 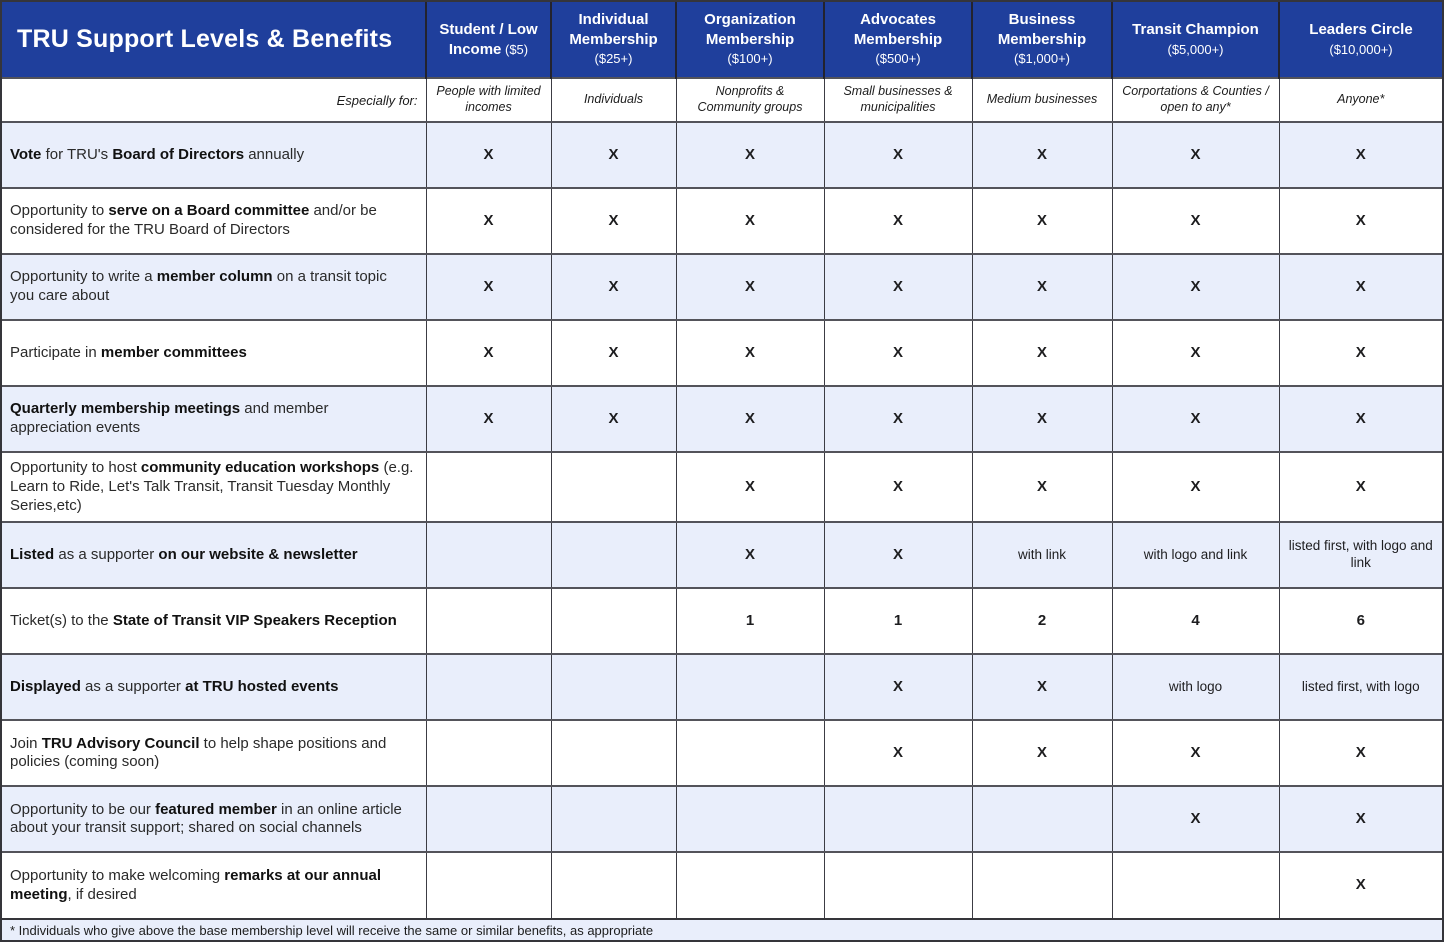 I want to click on benefit-text: Opportunity to be our, so click(x=83, y=809).